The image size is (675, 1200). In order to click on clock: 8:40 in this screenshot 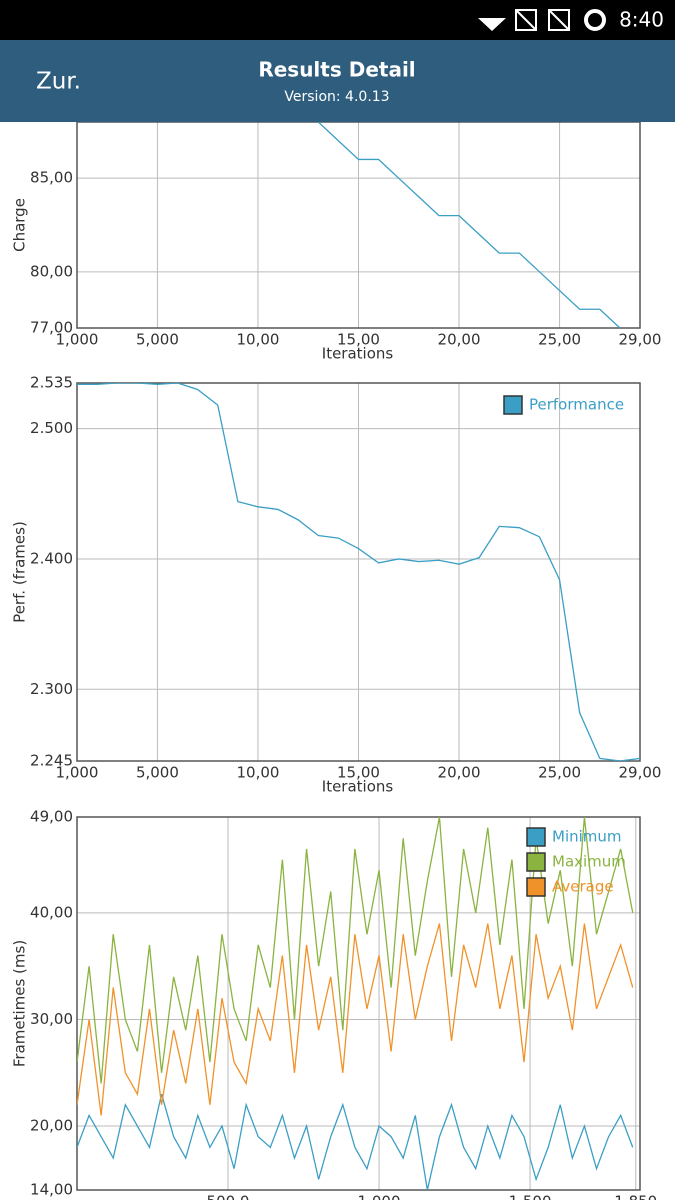, I will do `click(641, 20)`.